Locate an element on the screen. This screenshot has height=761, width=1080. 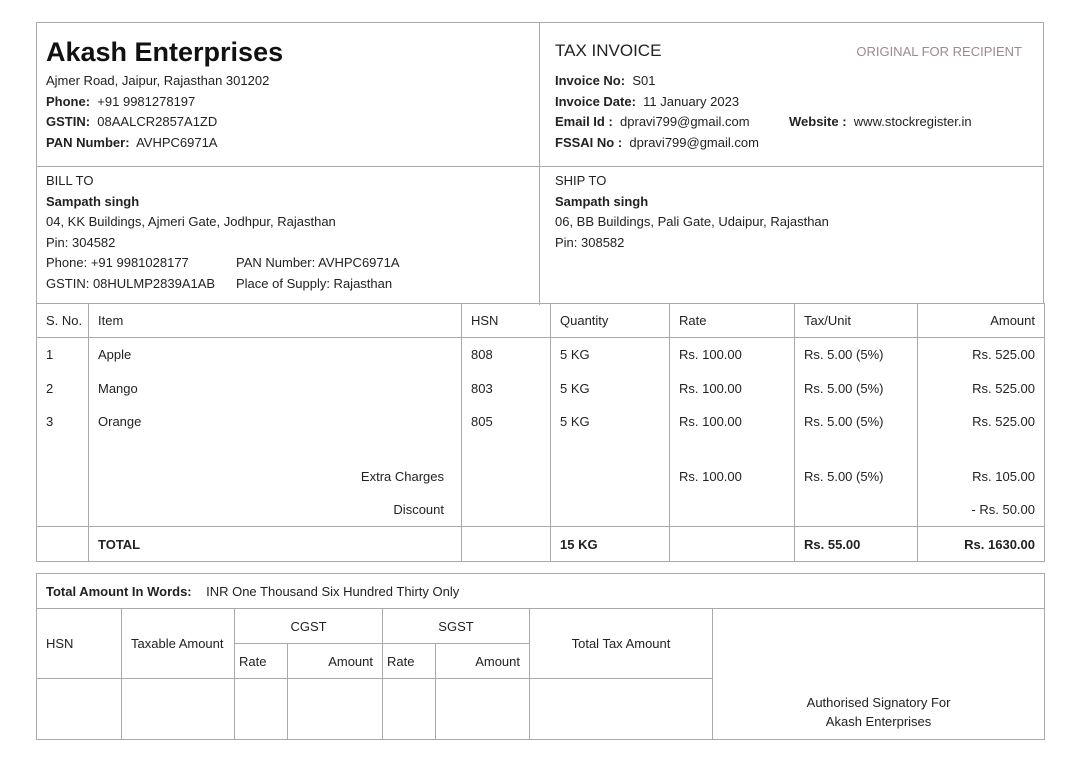
total-row: TOTAL 15 KG Rs. 55.00 Rs. 1630.00 is located at coordinates (540, 544).